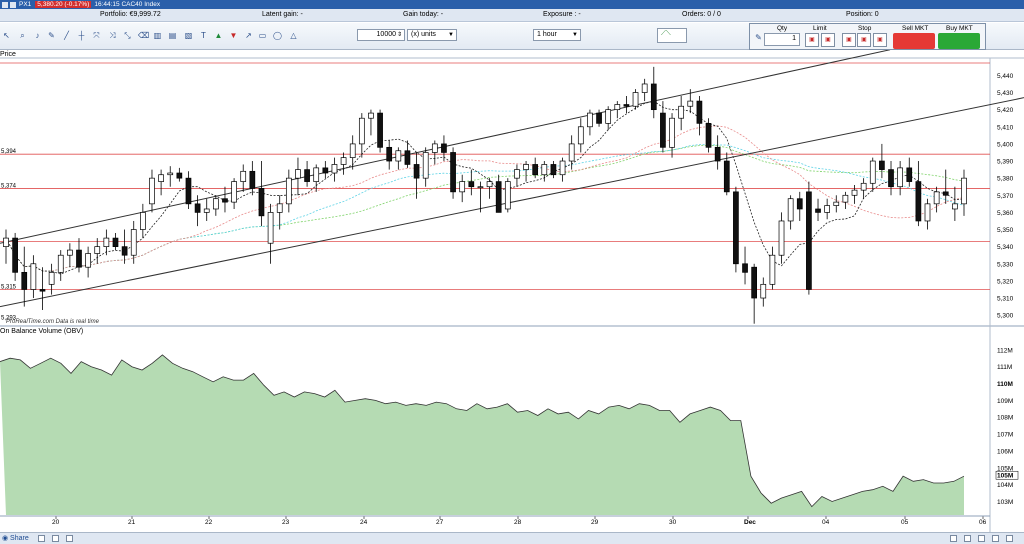  What do you see at coordinates (203, 35) in the screenshot?
I see `text-icon: T` at bounding box center [203, 35].